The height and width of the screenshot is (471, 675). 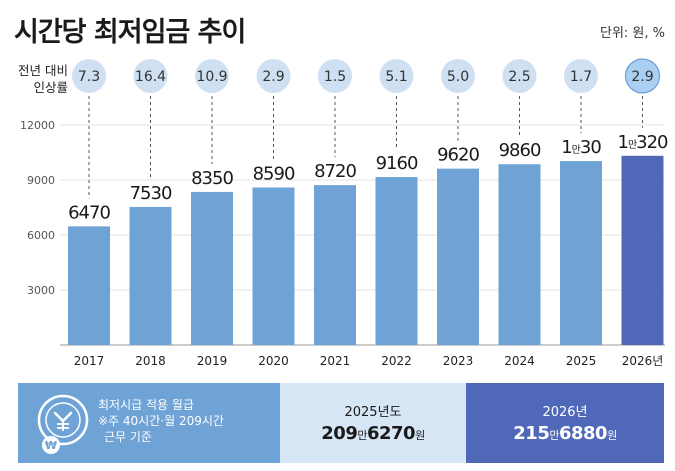 I want to click on growth-rate-label-line1: 전년 대비, so click(x=43, y=70).